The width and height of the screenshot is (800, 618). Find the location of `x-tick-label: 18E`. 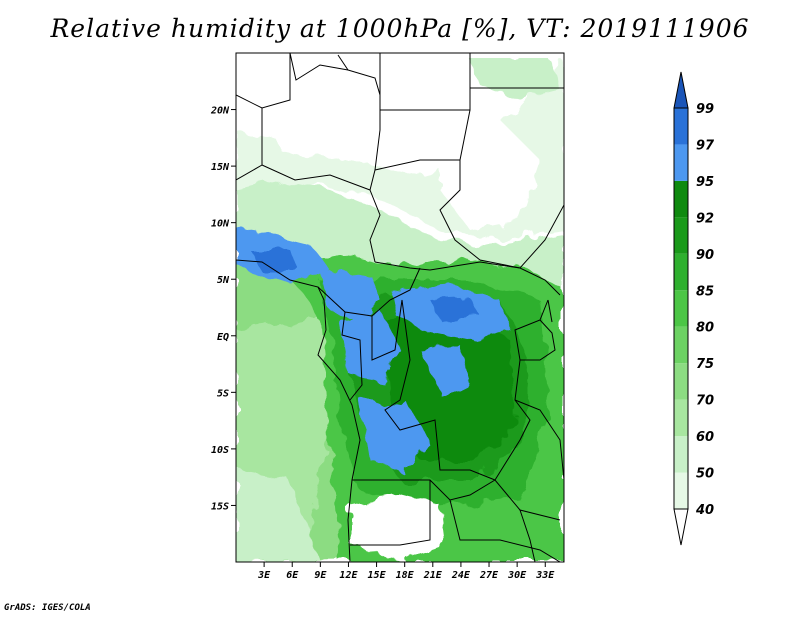

x-tick-label: 18E is located at coordinates (405, 575).